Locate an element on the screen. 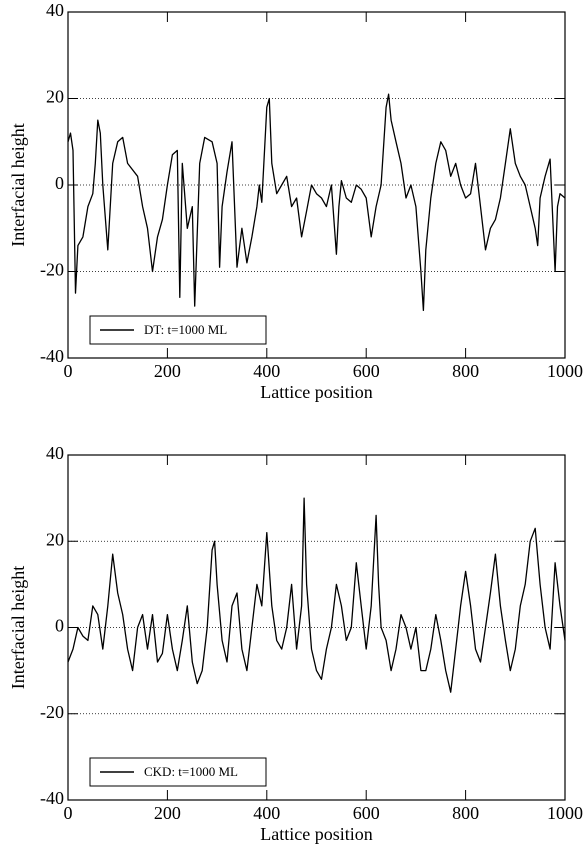  legend-label: CKD: t=1000 ML is located at coordinates (191, 771).